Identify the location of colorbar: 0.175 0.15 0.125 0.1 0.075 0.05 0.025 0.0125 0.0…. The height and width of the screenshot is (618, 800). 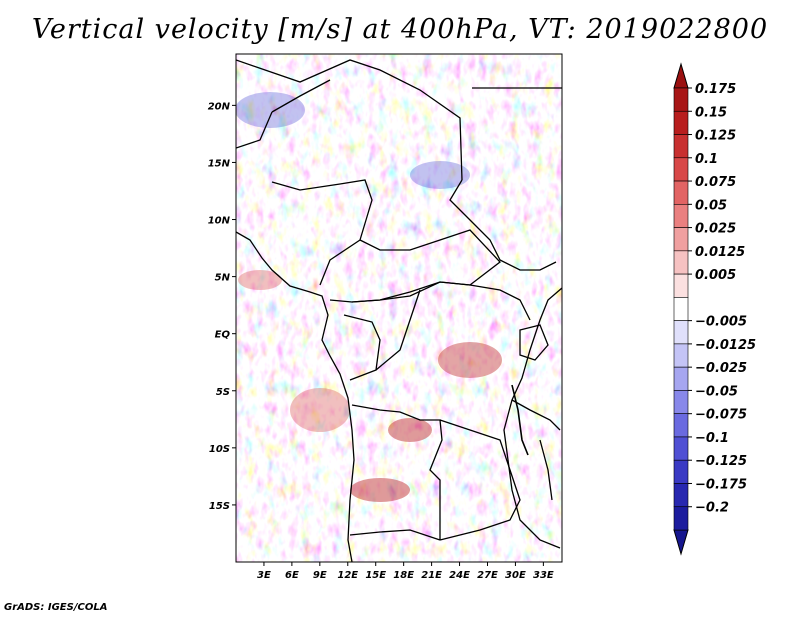
(714, 309).